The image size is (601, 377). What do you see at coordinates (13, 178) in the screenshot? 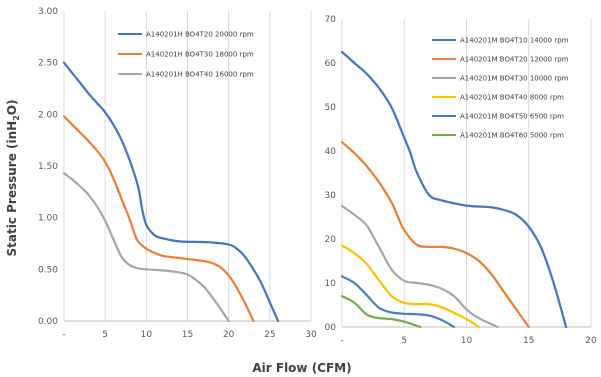
I see `y-axis-title: Static Pressure (inH2O)` at bounding box center [13, 178].